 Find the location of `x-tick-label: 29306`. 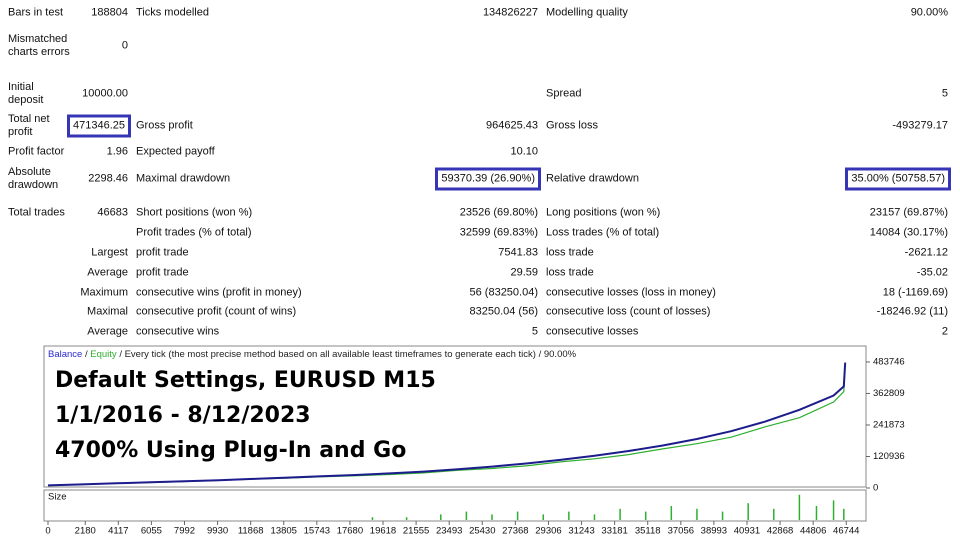

x-tick-label: 29306 is located at coordinates (548, 531).